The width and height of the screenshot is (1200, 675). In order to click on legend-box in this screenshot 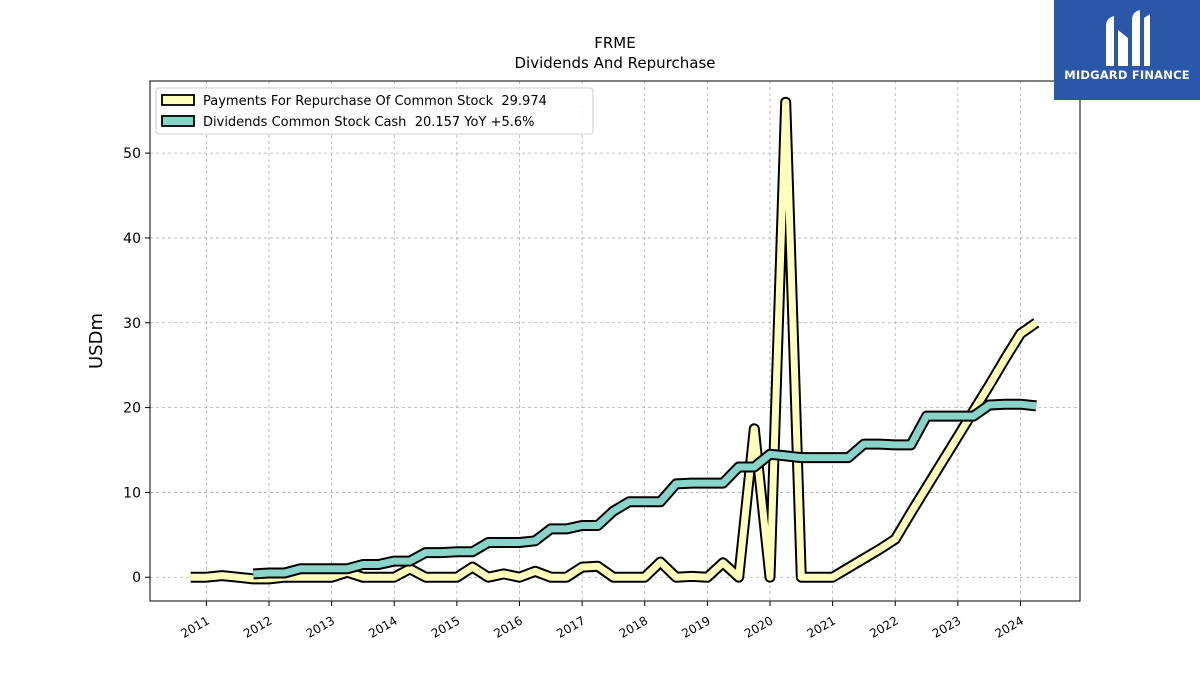, I will do `click(374, 111)`.